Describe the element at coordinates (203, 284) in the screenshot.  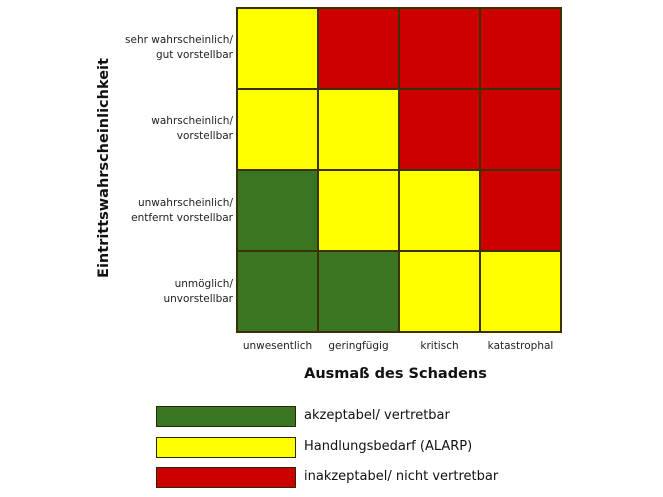
I see `y-label-line1: unmöglich/` at that location.